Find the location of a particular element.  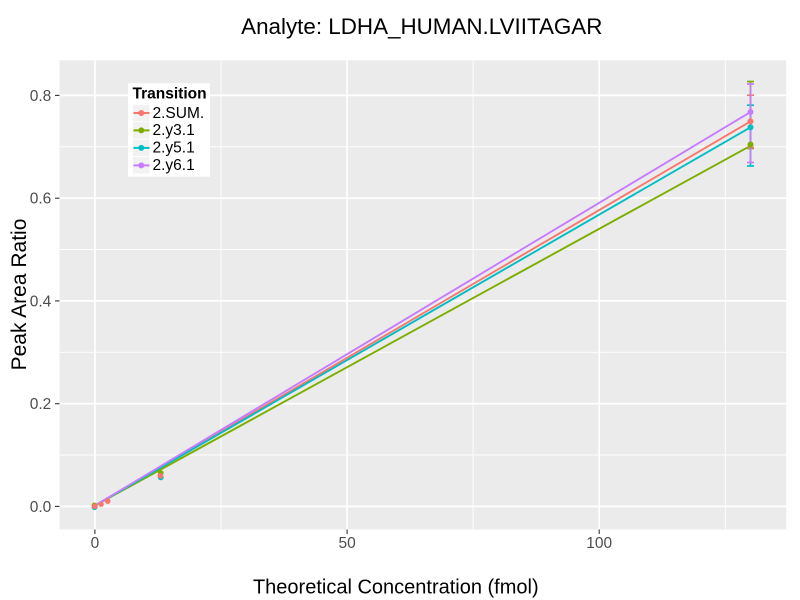

svg-text: Transition is located at coordinates (170, 94).